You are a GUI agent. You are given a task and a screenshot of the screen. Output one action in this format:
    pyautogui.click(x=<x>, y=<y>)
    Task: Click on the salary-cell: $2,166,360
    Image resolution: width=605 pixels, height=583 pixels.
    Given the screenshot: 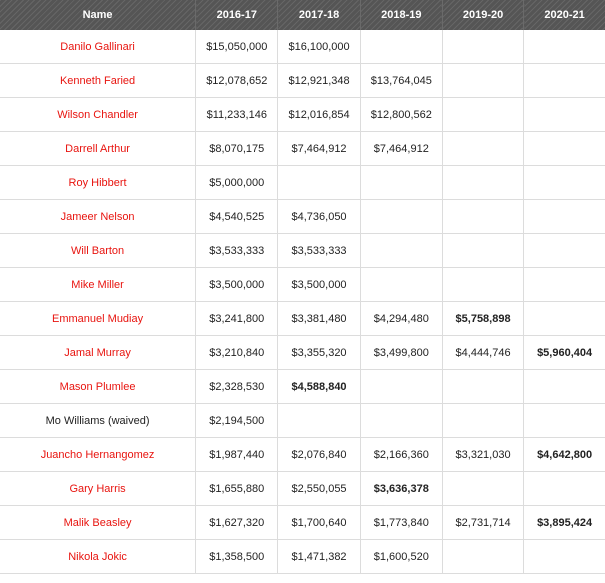 What is the action you would take?
    pyautogui.click(x=401, y=454)
    